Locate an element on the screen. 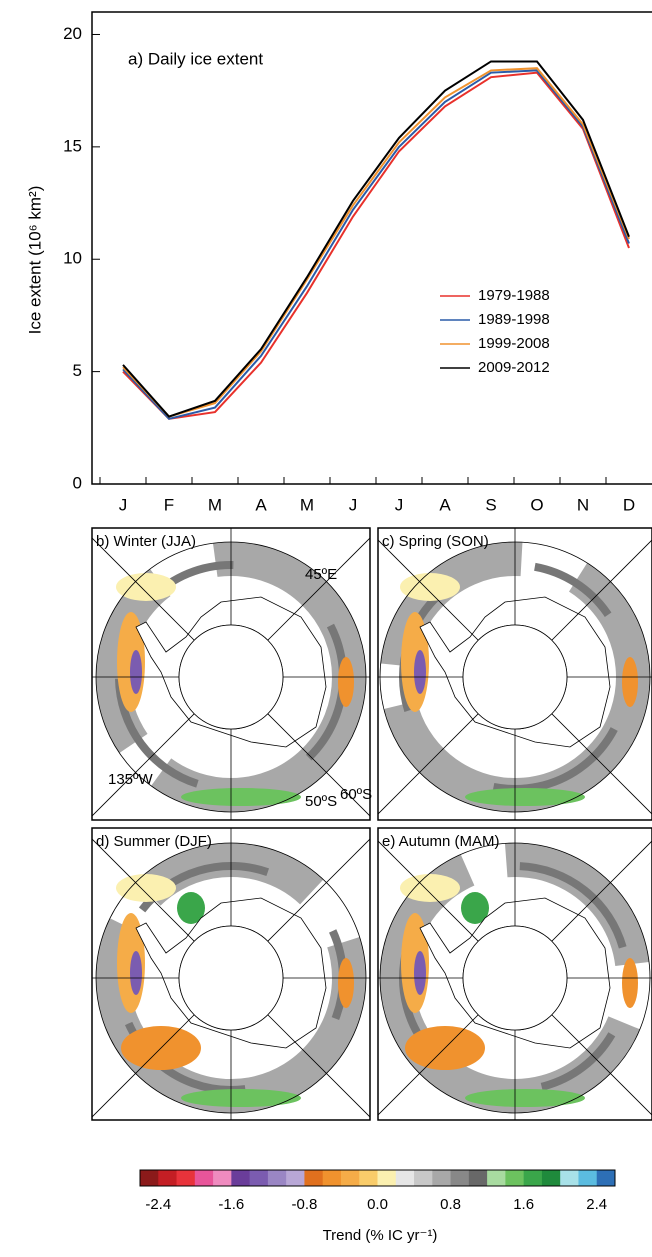 The height and width of the screenshot is (1257, 652). x-tick-label: N is located at coordinates (583, 504).